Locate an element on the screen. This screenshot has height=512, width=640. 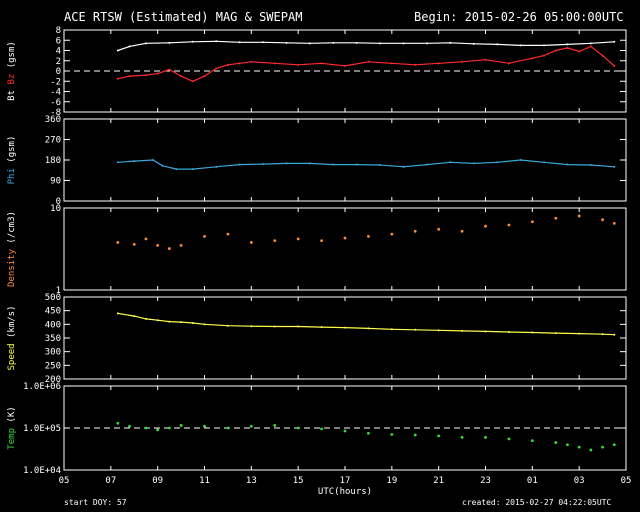
axis-title-part: Temp is located at coordinates (12, 439).